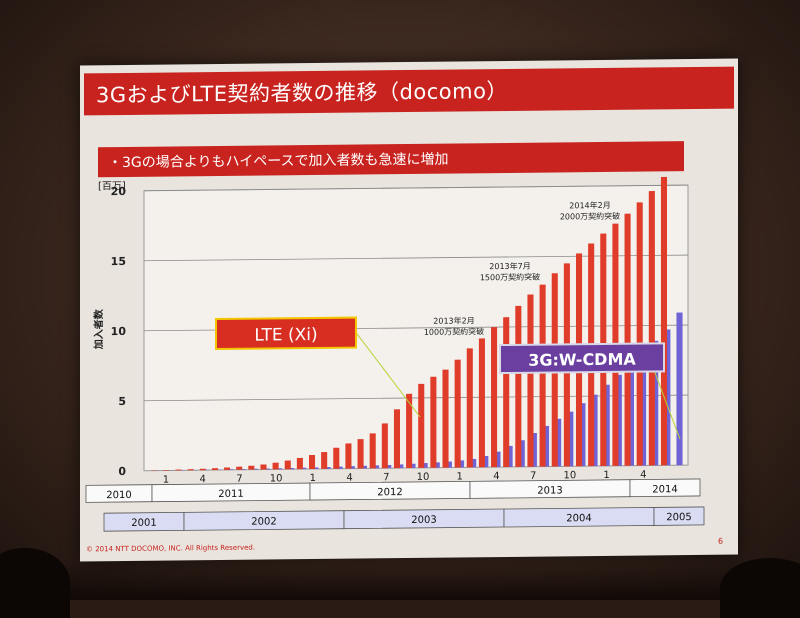 Image resolution: width=800 pixels, height=618 pixels. What do you see at coordinates (760, 588) in the screenshot?
I see `audience-head-right` at bounding box center [760, 588].